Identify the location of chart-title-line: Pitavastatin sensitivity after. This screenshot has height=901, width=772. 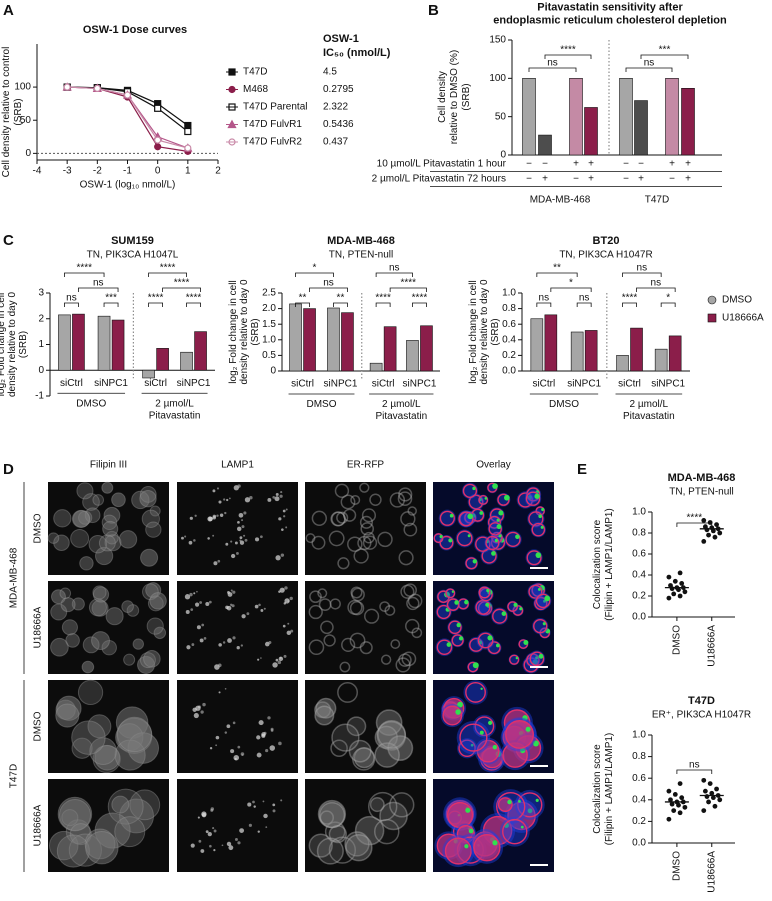
(610, 7).